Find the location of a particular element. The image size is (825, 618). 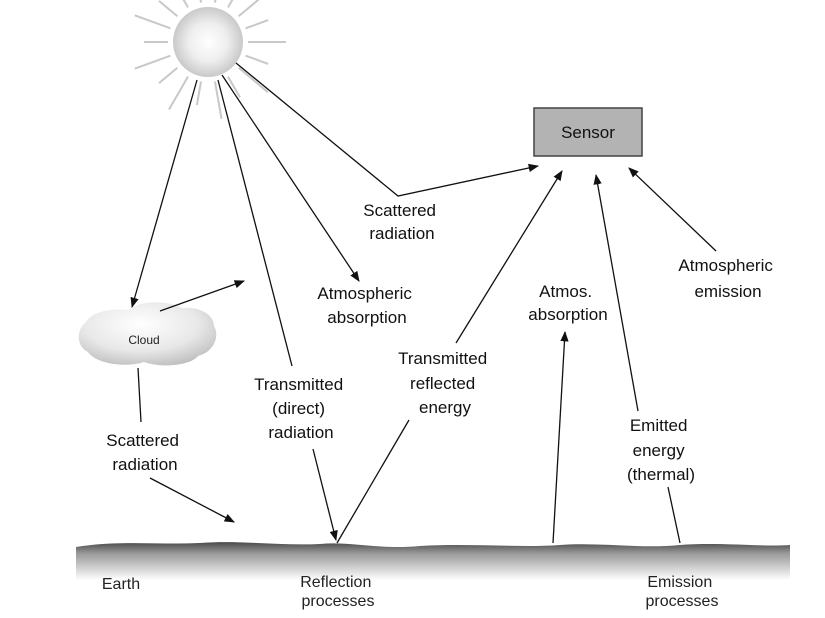

arrow-scatter-ground is located at coordinates (192, 500).